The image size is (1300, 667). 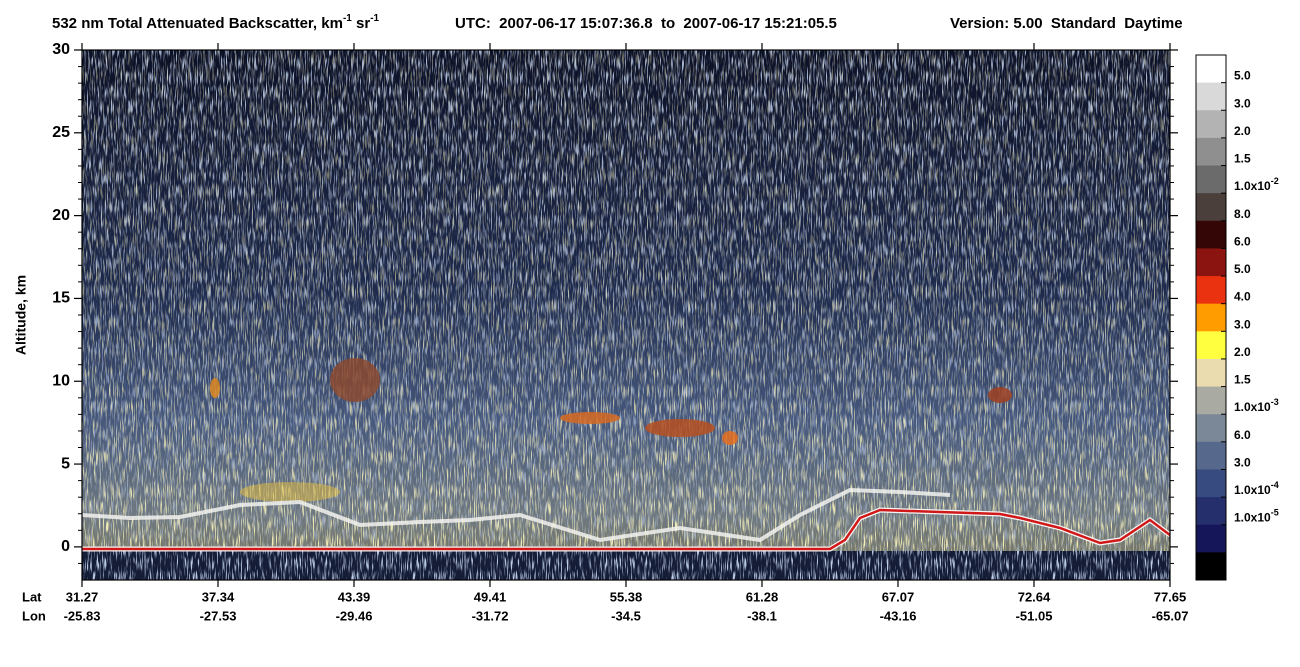 I want to click on colorbar-label-exponent: -2, so click(x=1275, y=182).